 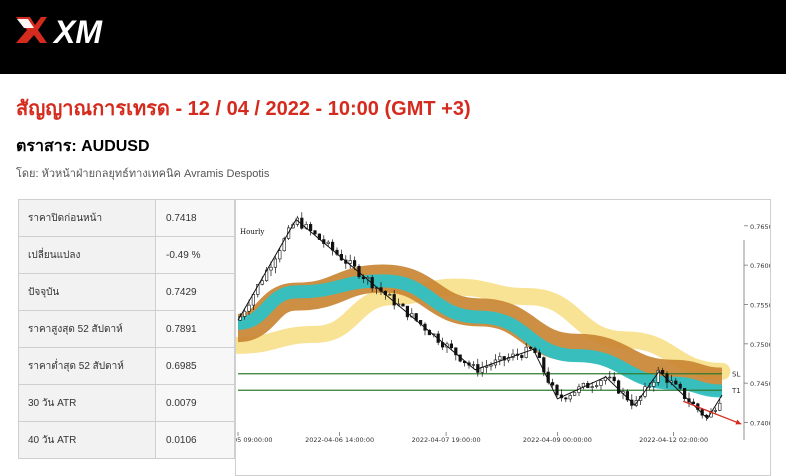 I want to click on stat-label-atr-40: 40 วัน ATR, so click(x=87, y=440).